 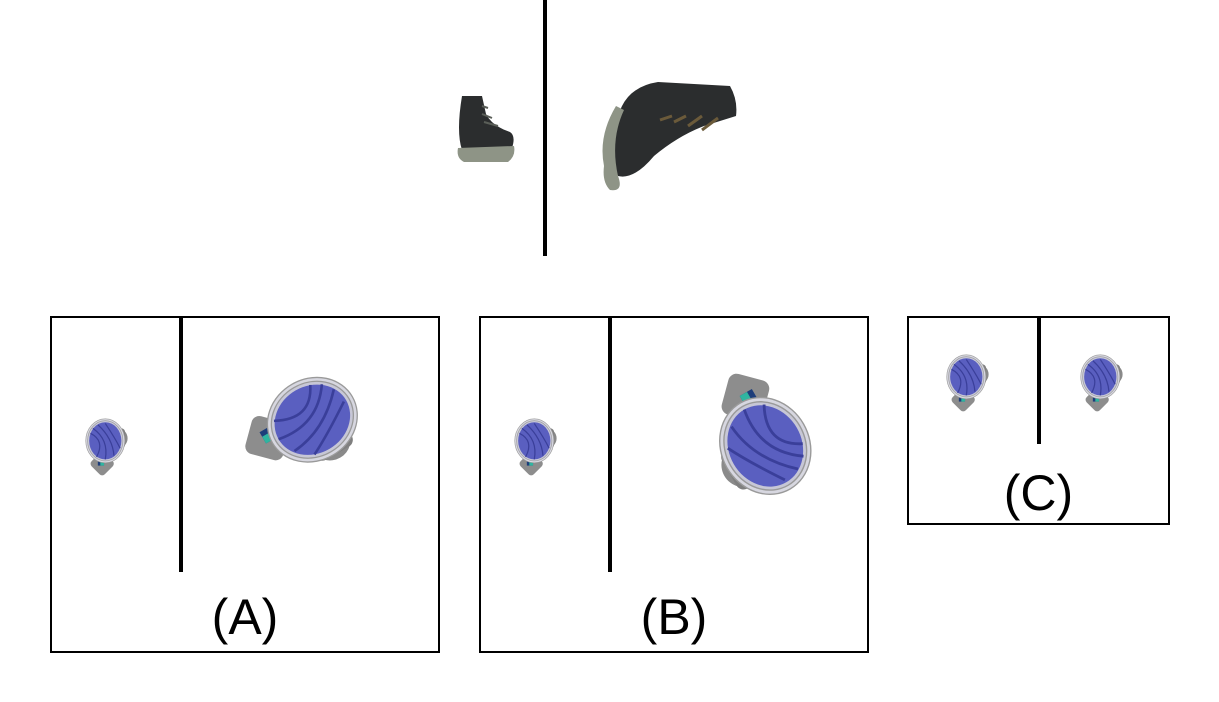 What do you see at coordinates (545, 128) in the screenshot?
I see `example-divider` at bounding box center [545, 128].